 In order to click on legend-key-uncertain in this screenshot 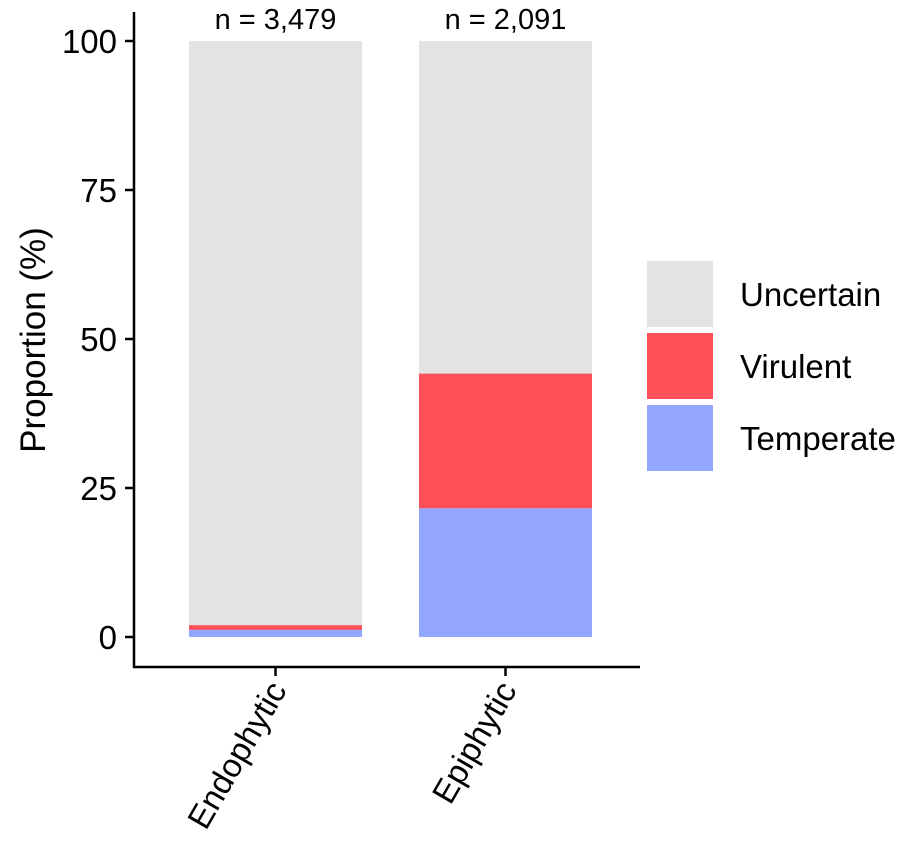, I will do `click(680, 294)`.